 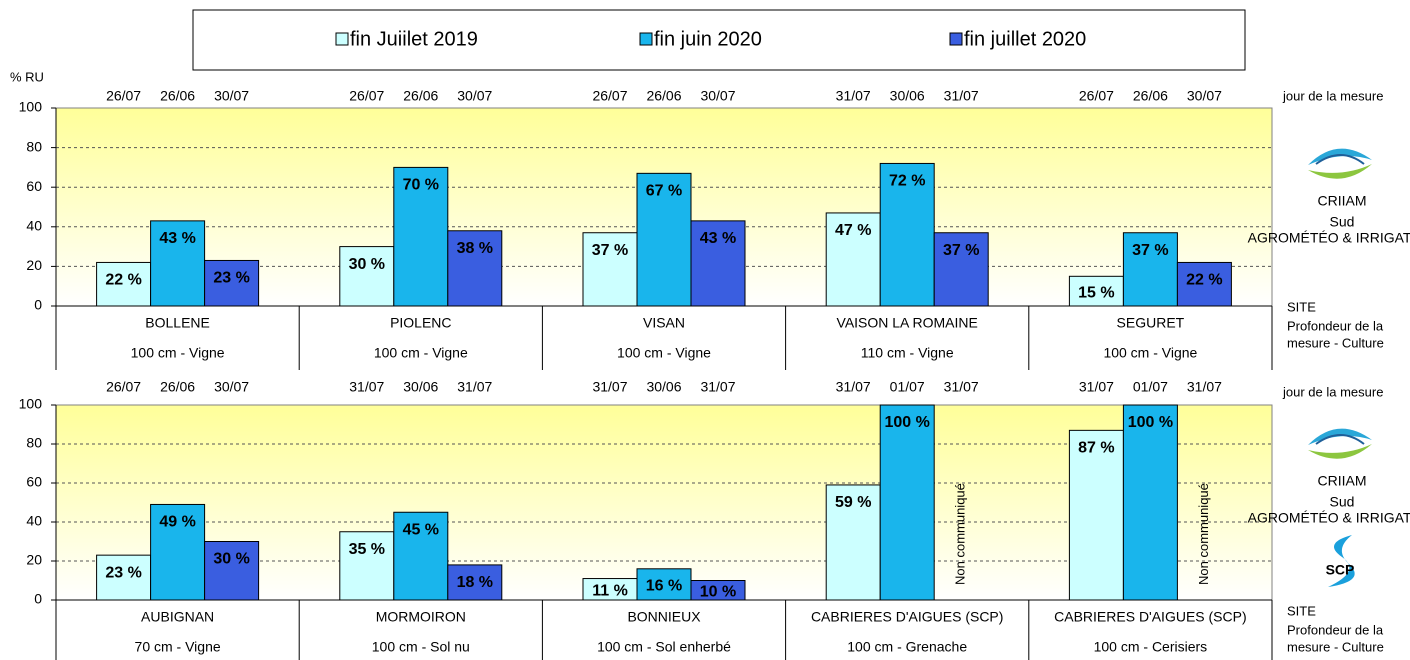 What do you see at coordinates (664, 191) in the screenshot?
I see `value-label: 67 %` at bounding box center [664, 191].